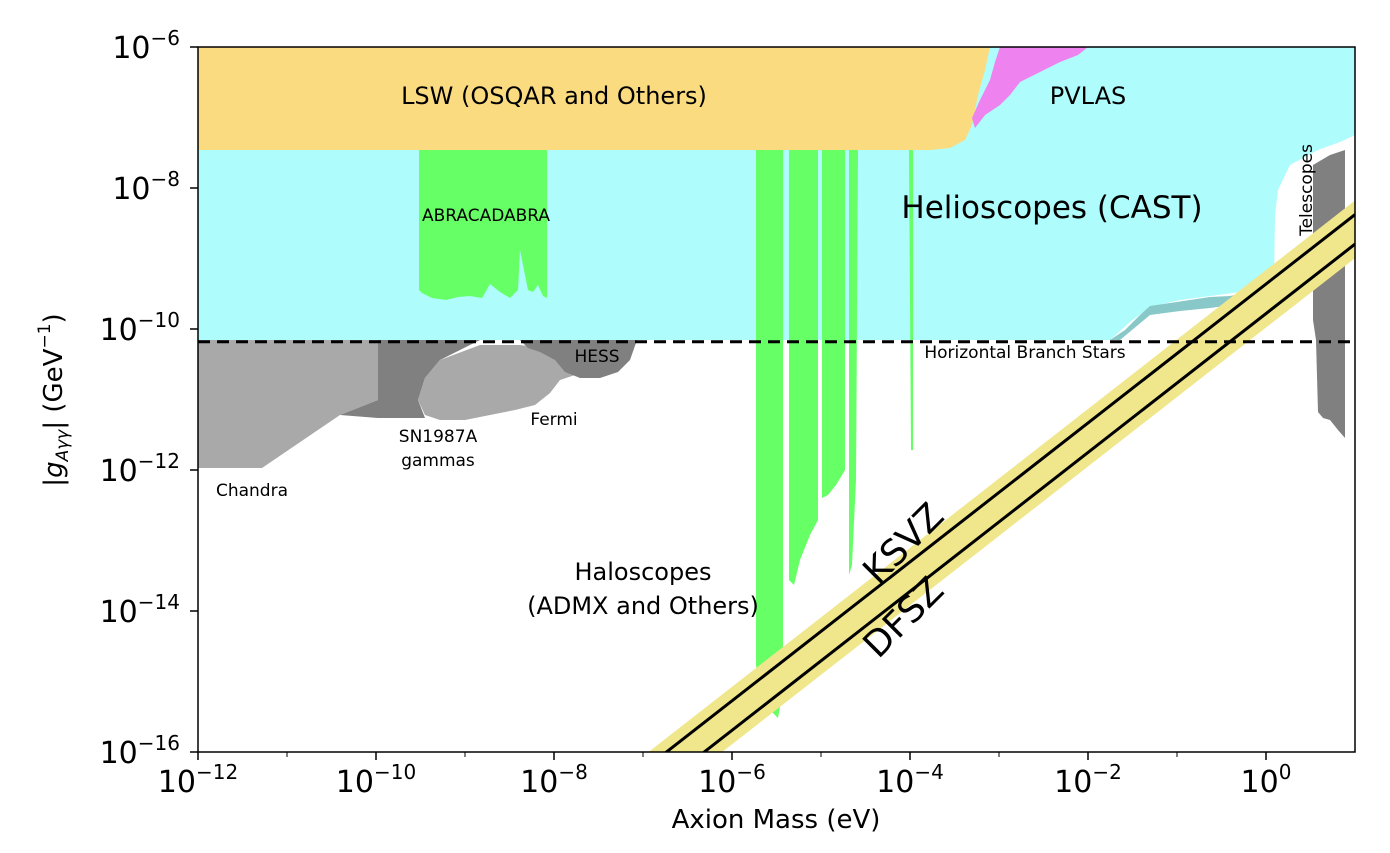 This screenshot has width=1390, height=853. What do you see at coordinates (732, 780) in the screenshot?
I see `x-tick-label: 10⁻⁶` at bounding box center [732, 780].